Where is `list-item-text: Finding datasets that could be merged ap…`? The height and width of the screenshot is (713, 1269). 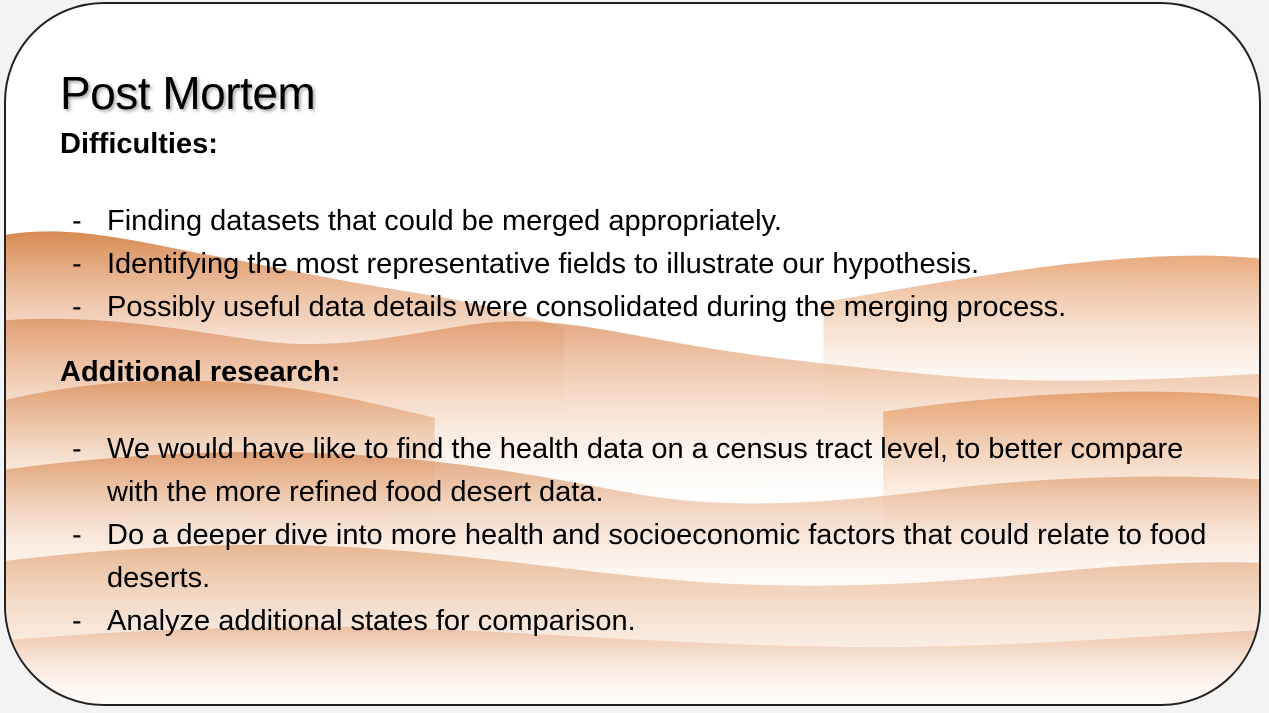 list-item-text: Finding datasets that could be merged ap… is located at coordinates (444, 221).